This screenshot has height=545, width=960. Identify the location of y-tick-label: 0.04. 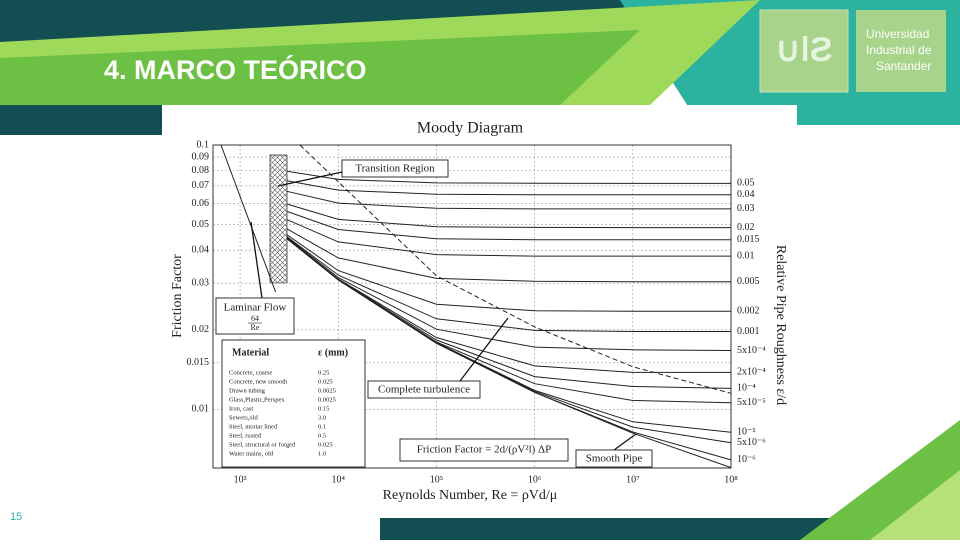
(201, 249).